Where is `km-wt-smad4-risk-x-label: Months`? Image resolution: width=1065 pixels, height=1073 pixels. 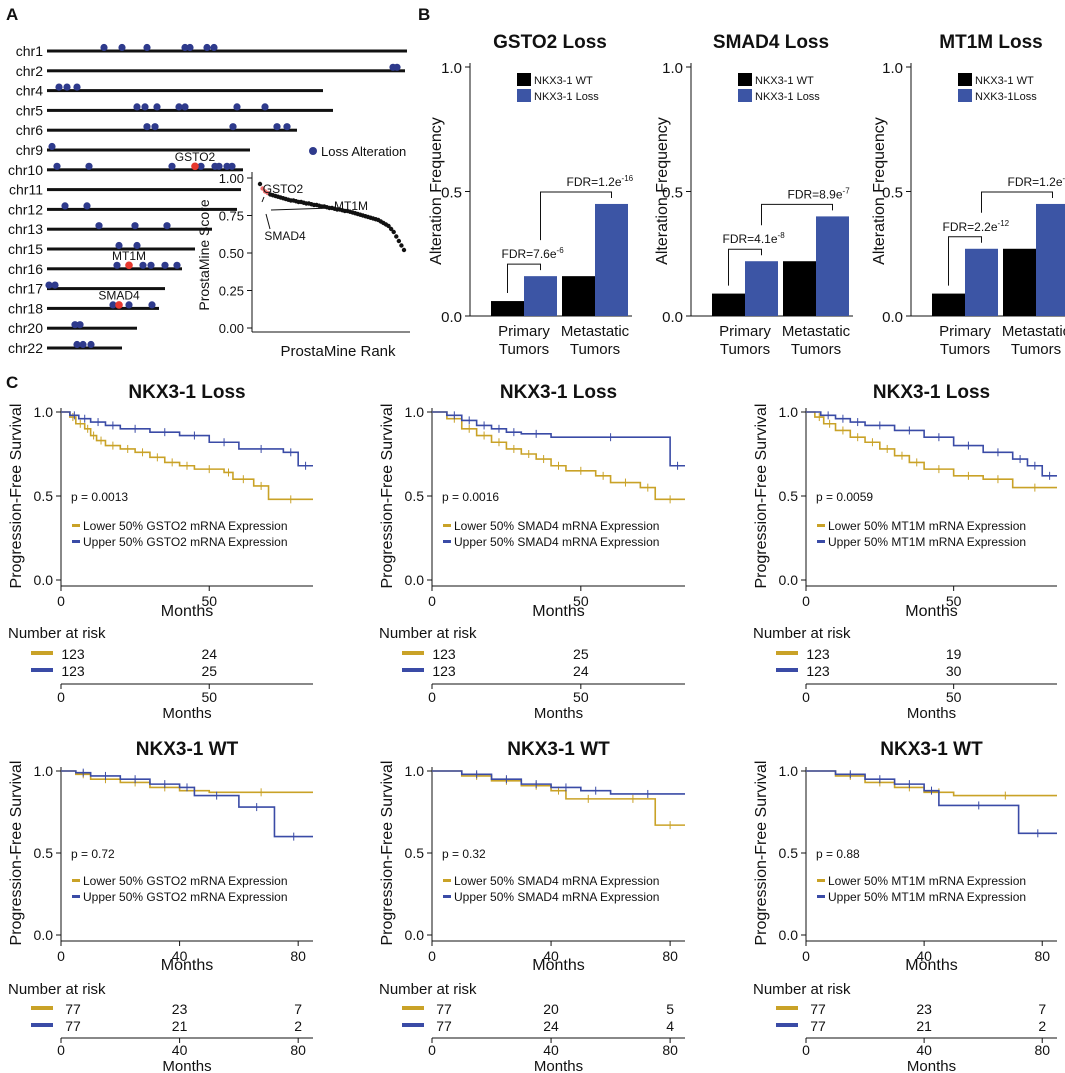 km-wt-smad4-risk-x-label: Months is located at coordinates (558, 1065).